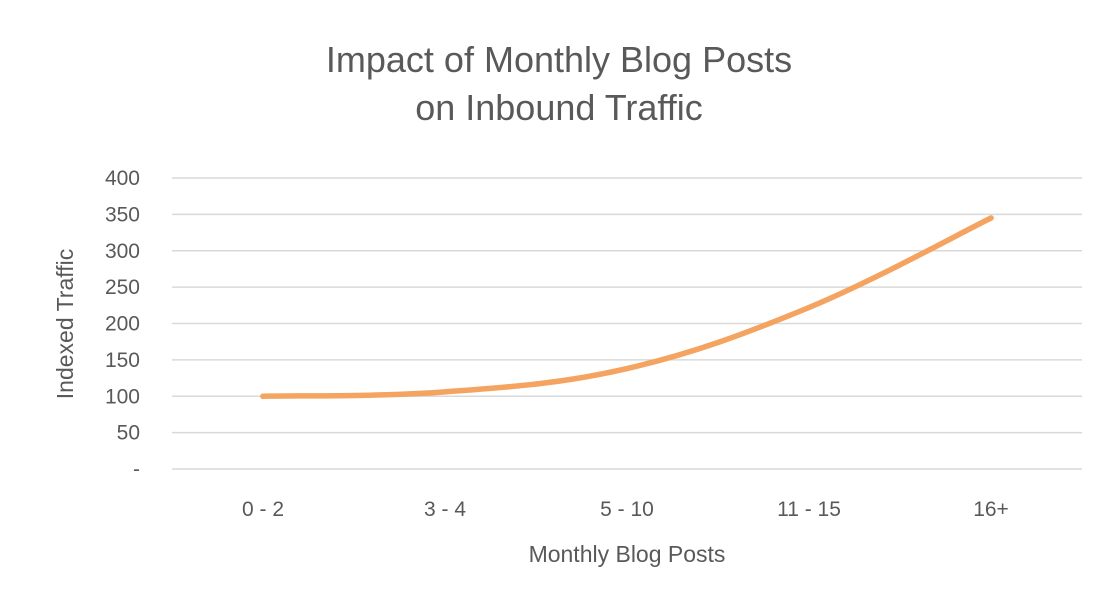 The height and width of the screenshot is (613, 1120). Describe the element at coordinates (122, 214) in the screenshot. I see `y-tick-label: 350` at that location.